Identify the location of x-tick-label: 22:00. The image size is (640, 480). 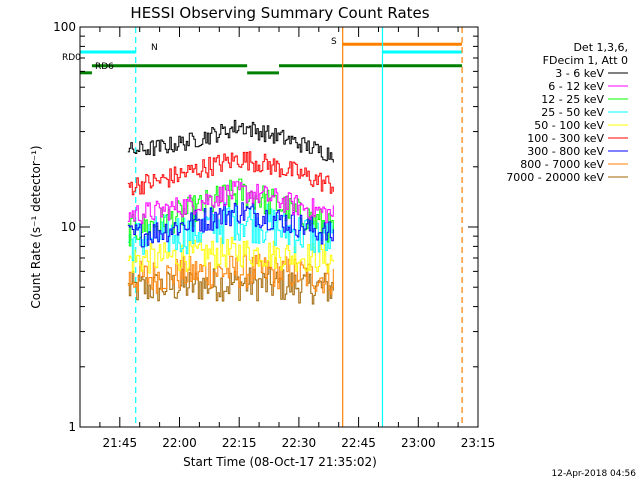
(179, 443).